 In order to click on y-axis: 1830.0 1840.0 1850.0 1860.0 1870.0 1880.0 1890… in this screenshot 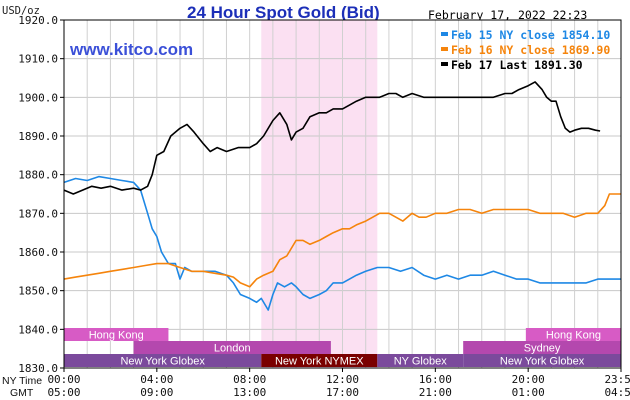, I will do `click(41, 194)`.